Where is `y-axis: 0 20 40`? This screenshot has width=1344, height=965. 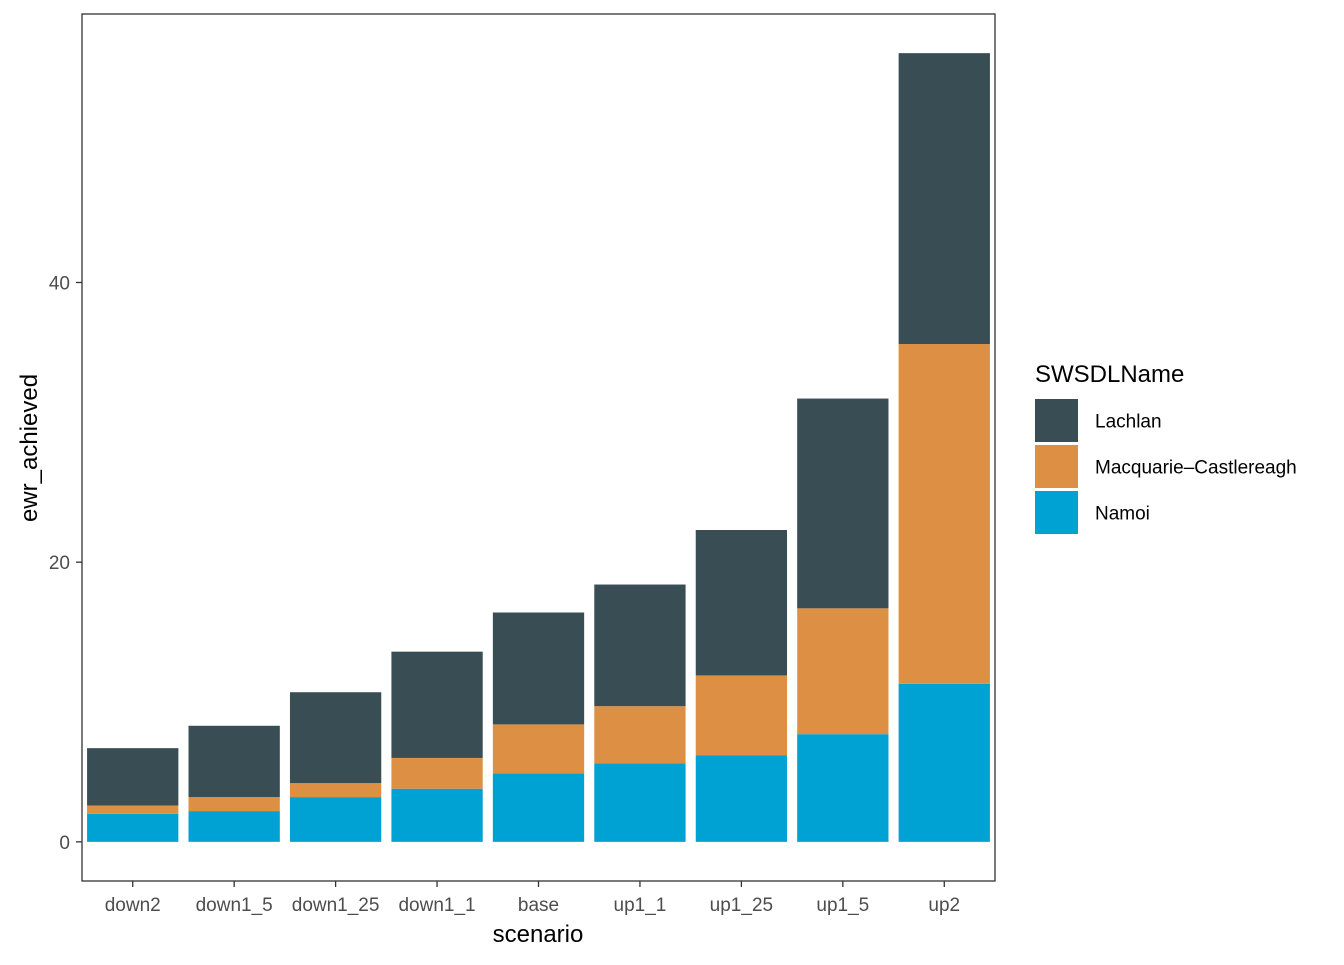
y-axis: 0 20 40 is located at coordinates (65, 563).